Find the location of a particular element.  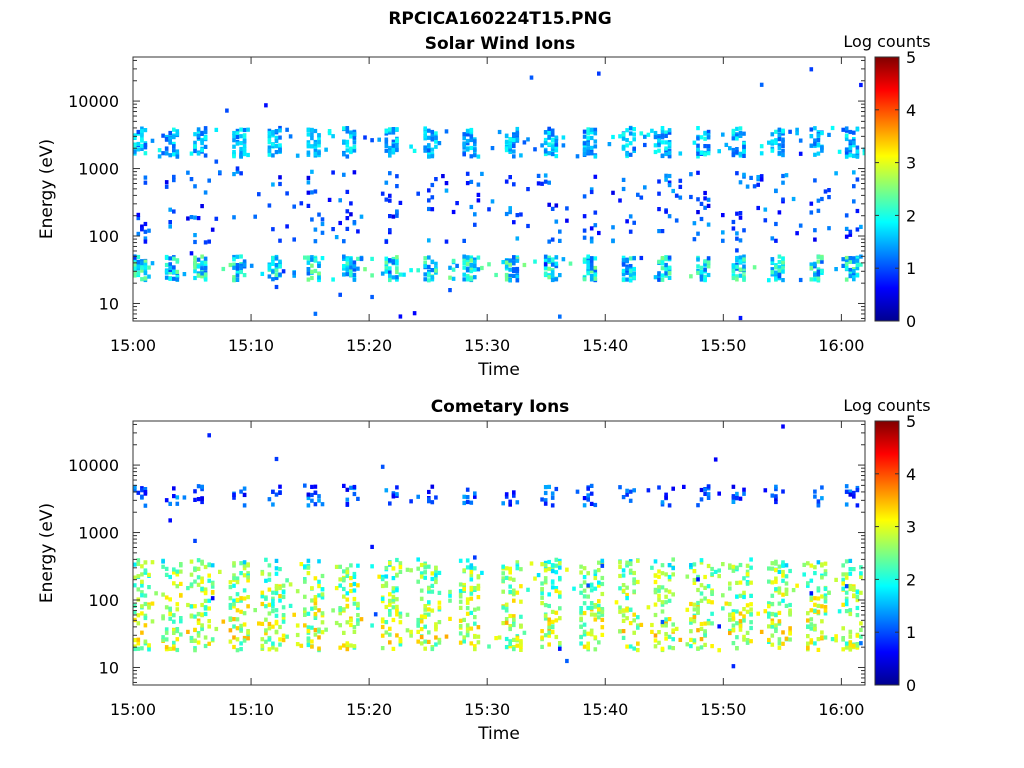

x-tick-label: 15:50 is located at coordinates (723, 345).